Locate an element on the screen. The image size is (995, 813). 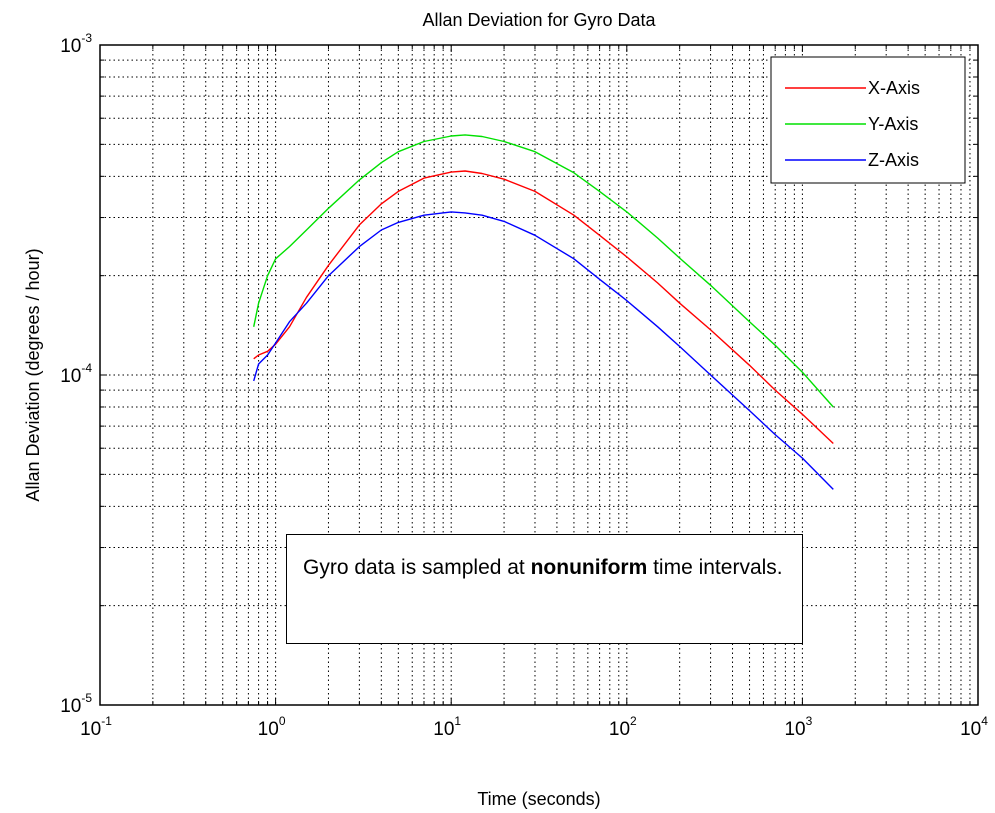
x-tick-label: 10⁰ is located at coordinates (272, 727).